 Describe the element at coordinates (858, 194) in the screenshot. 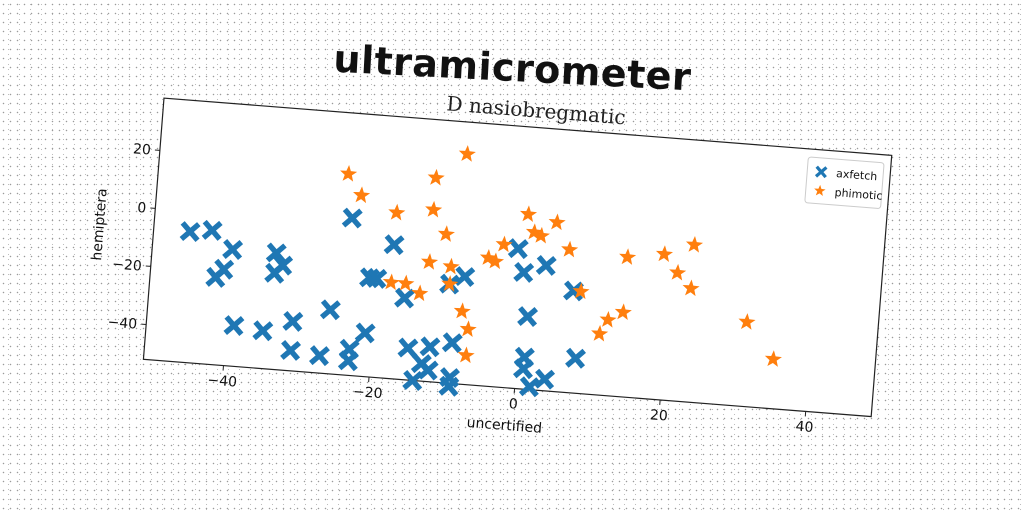

I see `legend-label-phimotic: phimotic` at that location.